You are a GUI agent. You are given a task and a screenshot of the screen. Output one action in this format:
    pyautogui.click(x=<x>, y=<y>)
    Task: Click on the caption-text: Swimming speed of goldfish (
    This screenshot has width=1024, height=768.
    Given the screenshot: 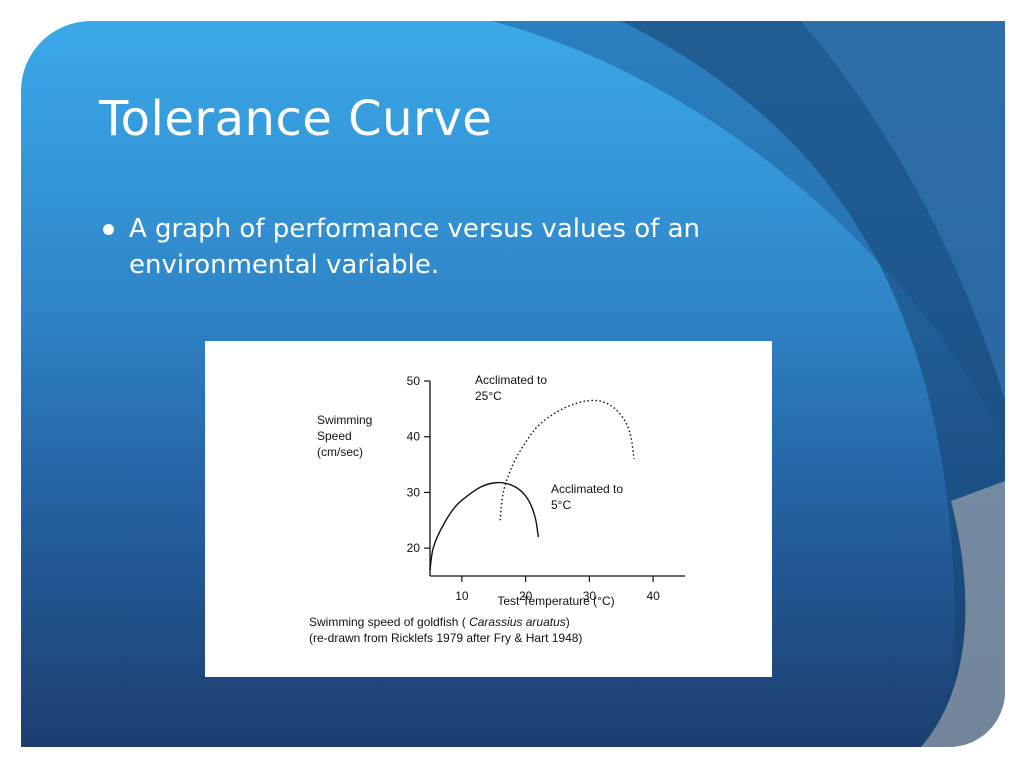 What is the action you would take?
    pyautogui.click(x=389, y=622)
    